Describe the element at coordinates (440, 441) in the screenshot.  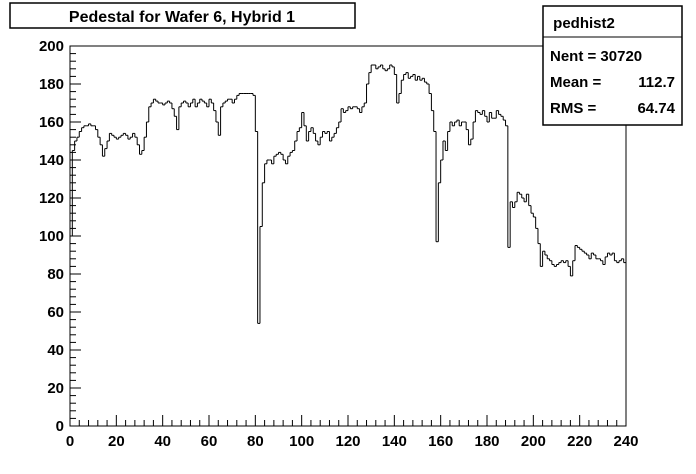
I see `x-tick-label: 160` at that location.